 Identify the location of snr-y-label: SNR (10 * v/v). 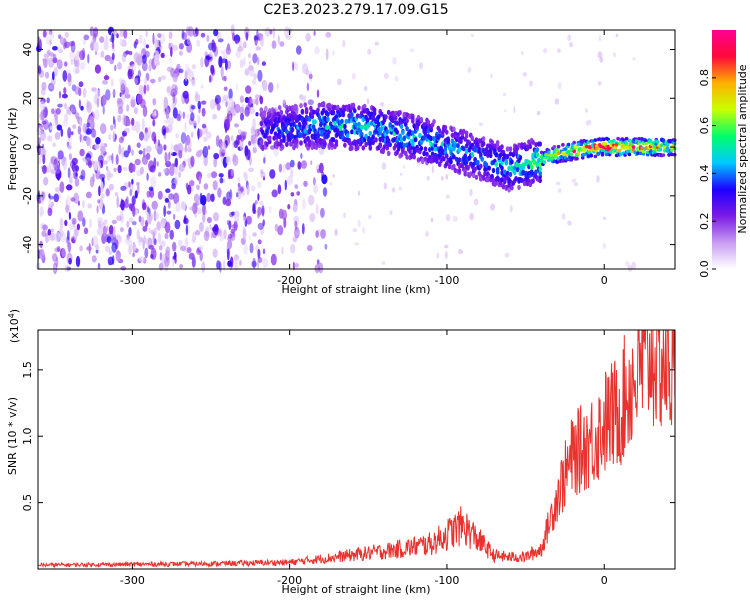
(12, 436).